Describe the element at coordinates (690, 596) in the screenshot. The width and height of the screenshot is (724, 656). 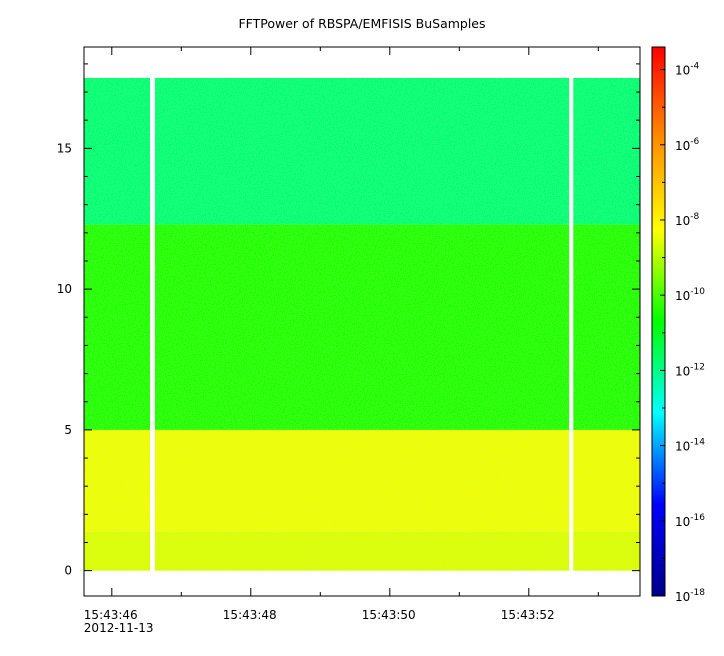
I see `colorbar-tick-label: 10⁻¹⁸` at that location.